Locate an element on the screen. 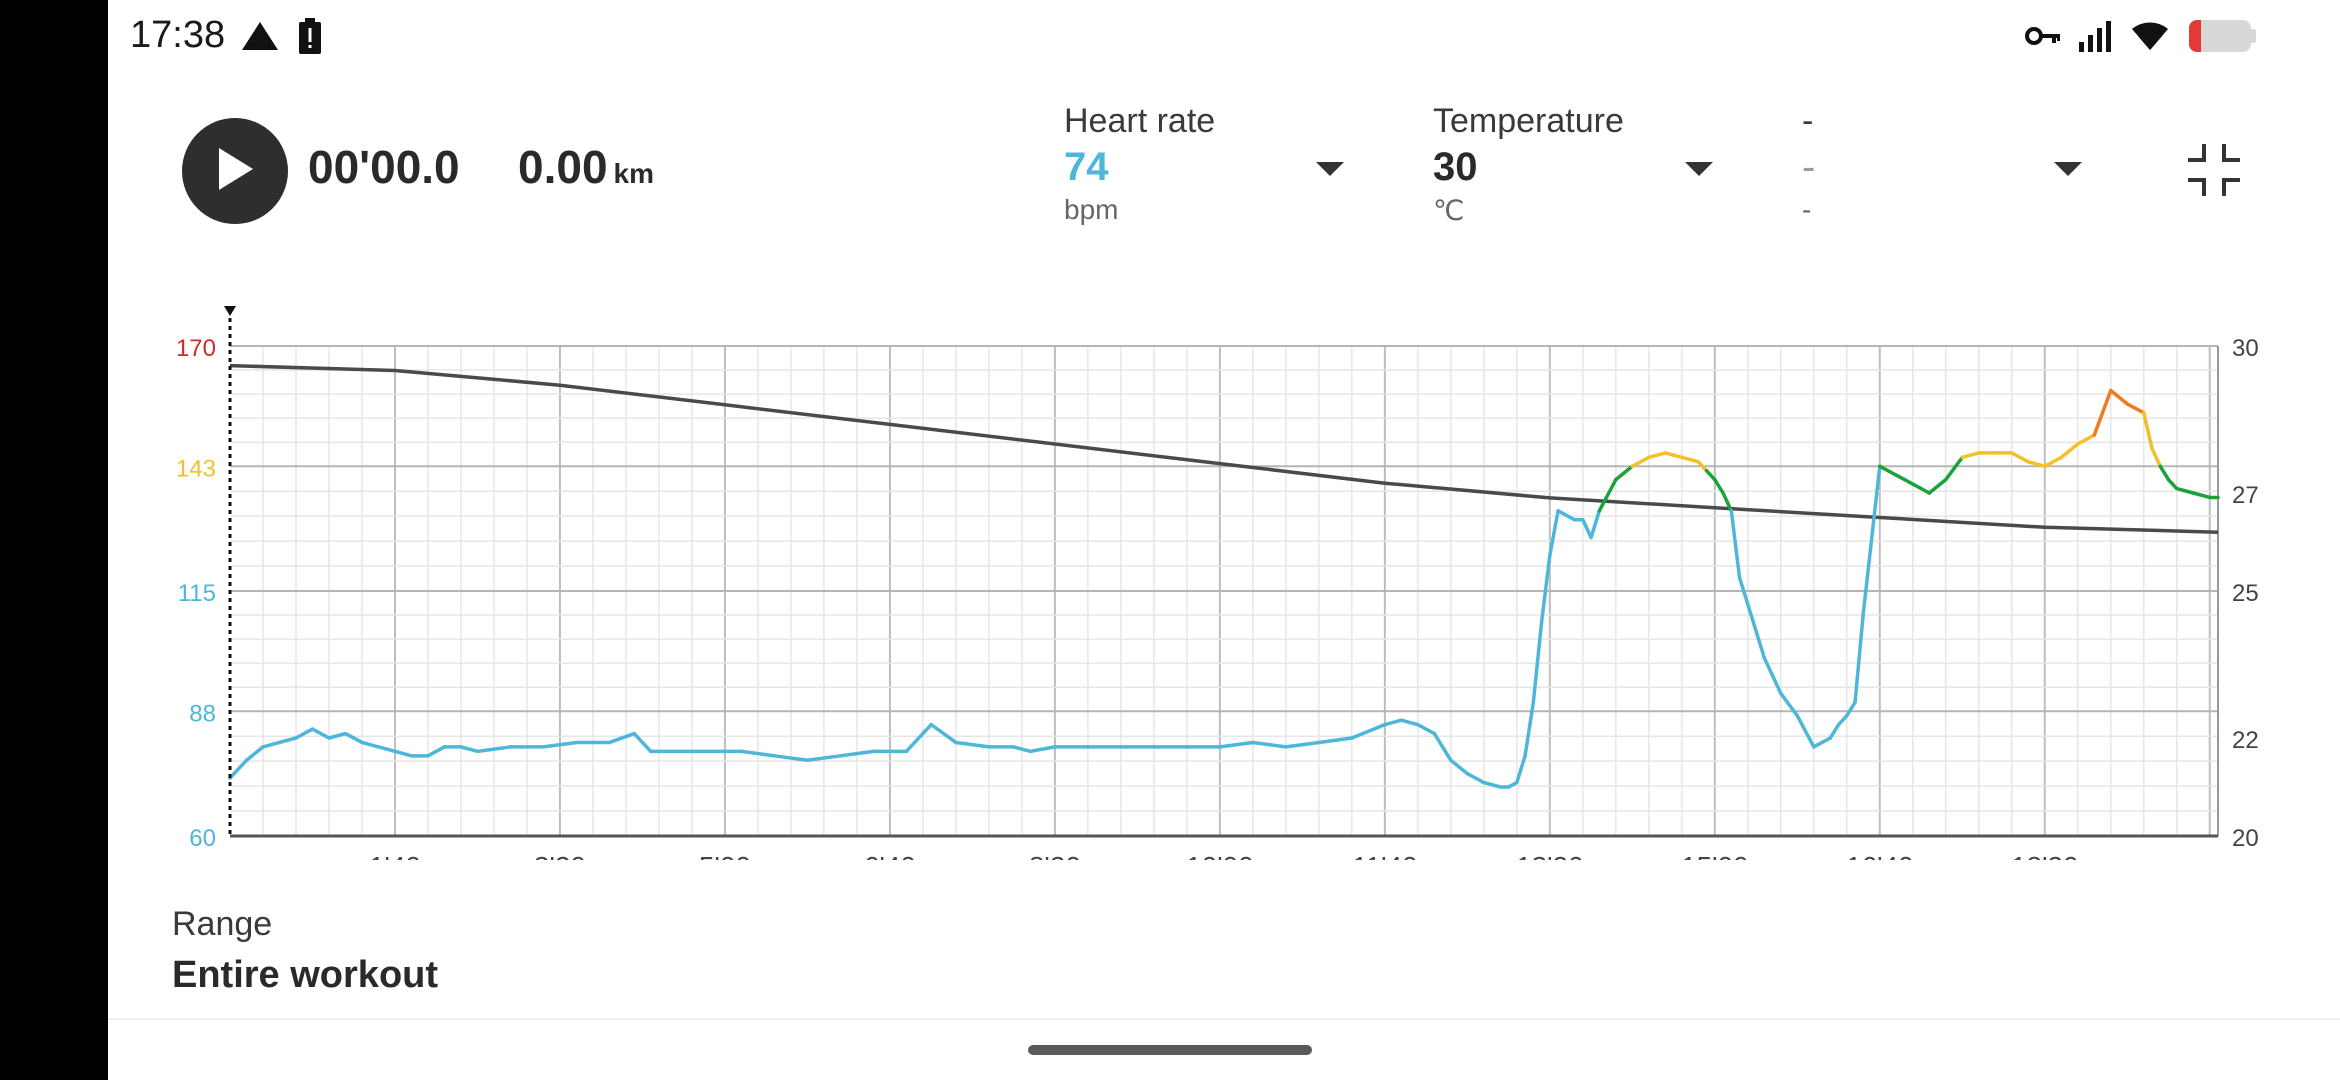 The image size is (2340, 1080). distance-value: 0.00 is located at coordinates (563, 167).